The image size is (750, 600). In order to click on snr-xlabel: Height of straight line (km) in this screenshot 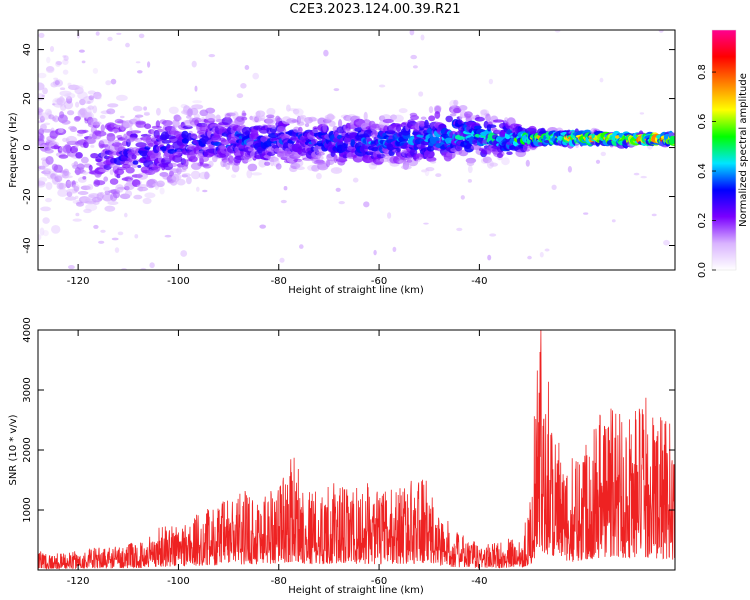, I will do `click(356, 590)`.